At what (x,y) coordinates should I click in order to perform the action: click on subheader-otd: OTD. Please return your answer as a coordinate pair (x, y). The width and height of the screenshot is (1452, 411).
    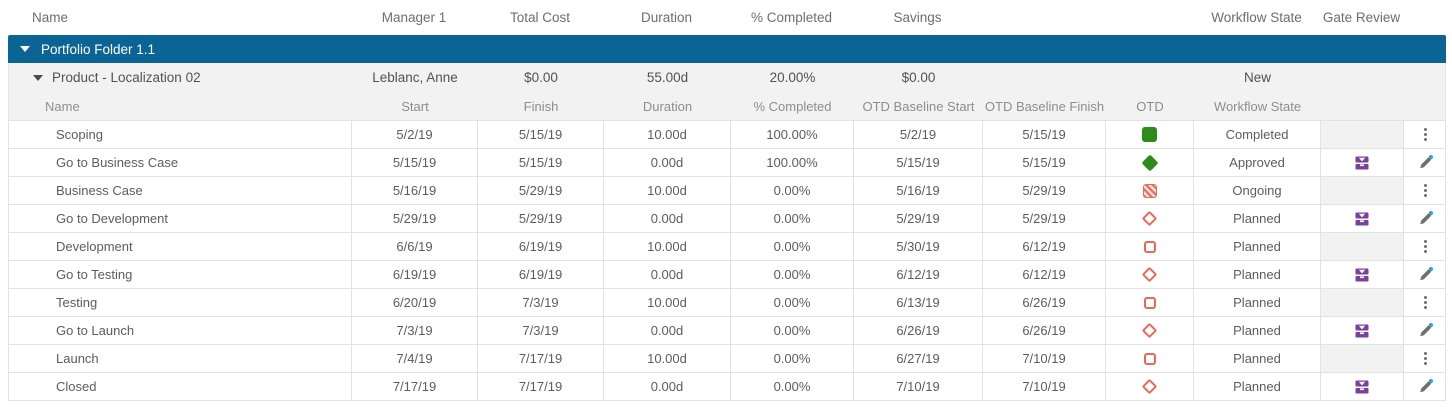
    Looking at the image, I should click on (1150, 106).